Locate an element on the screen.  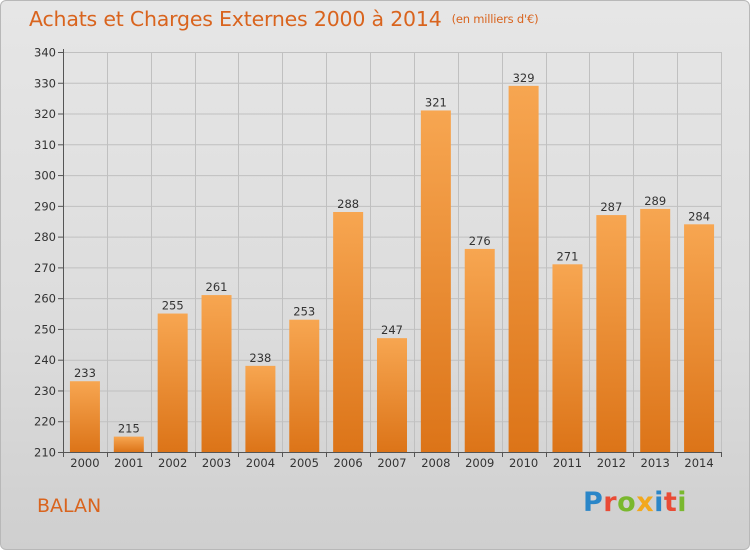
y-tick-label: 220 is located at coordinates (45, 422).